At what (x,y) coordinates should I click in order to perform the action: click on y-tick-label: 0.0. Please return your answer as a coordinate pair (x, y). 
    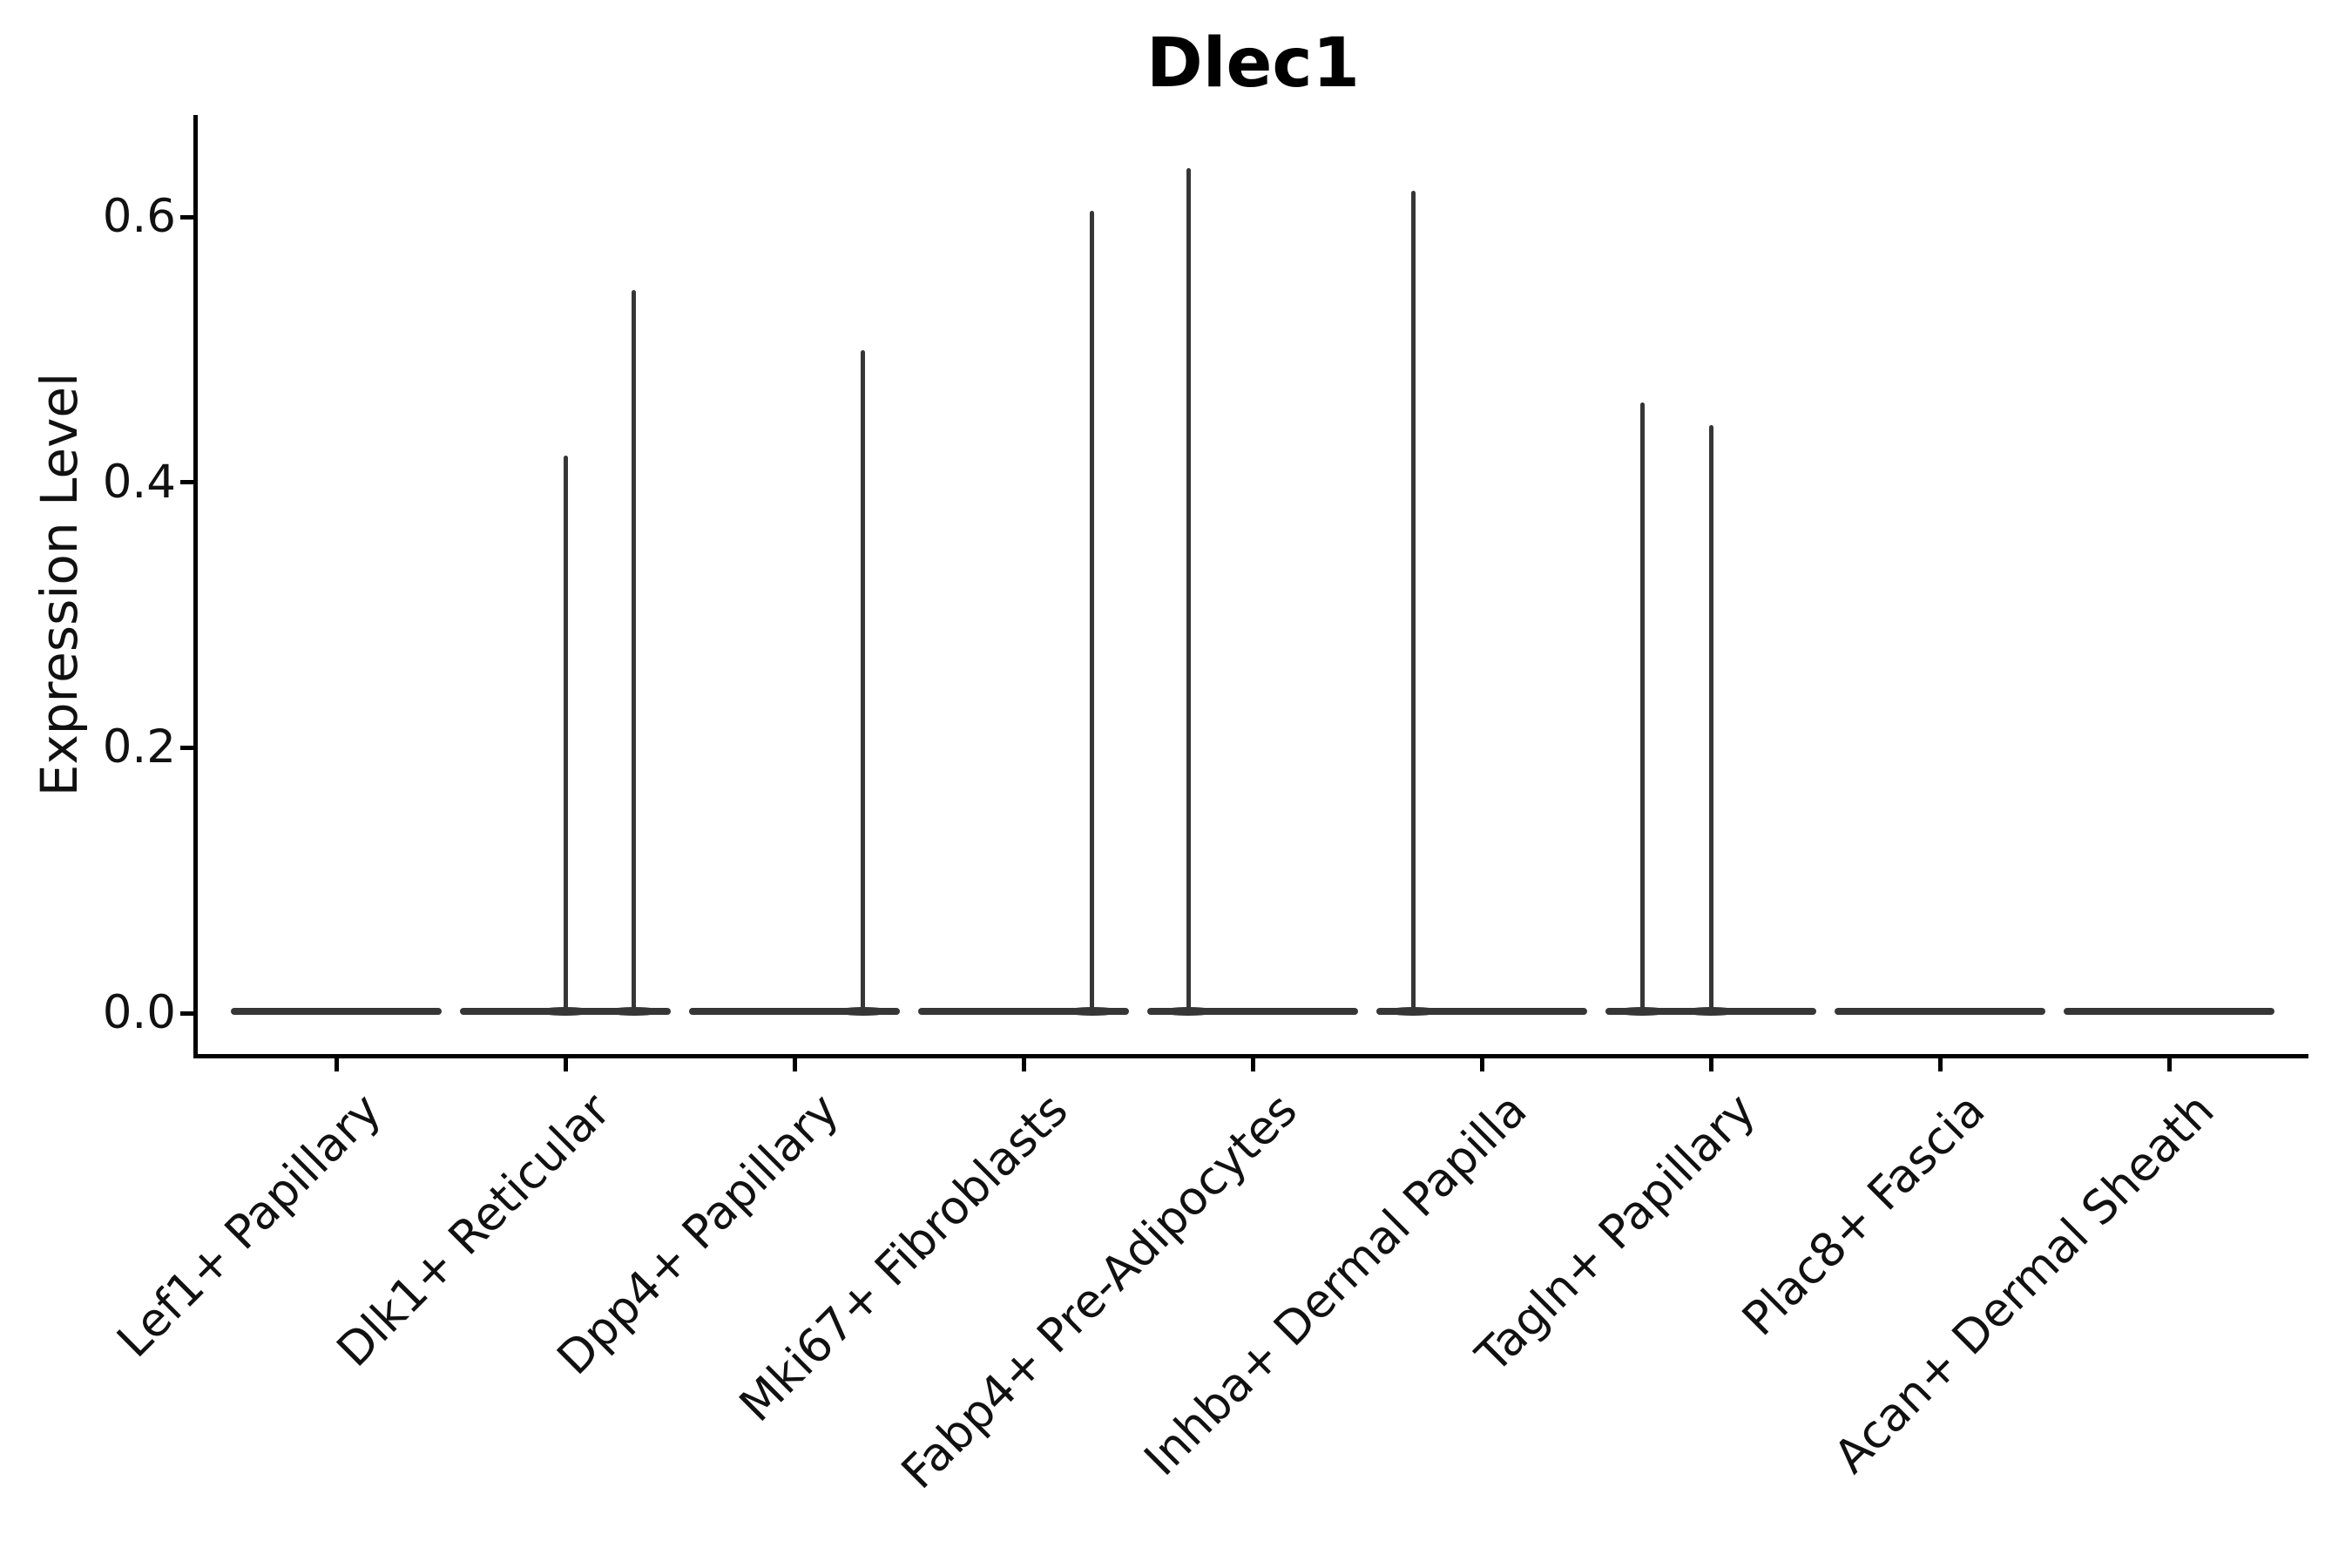
    Looking at the image, I should click on (139, 1013).